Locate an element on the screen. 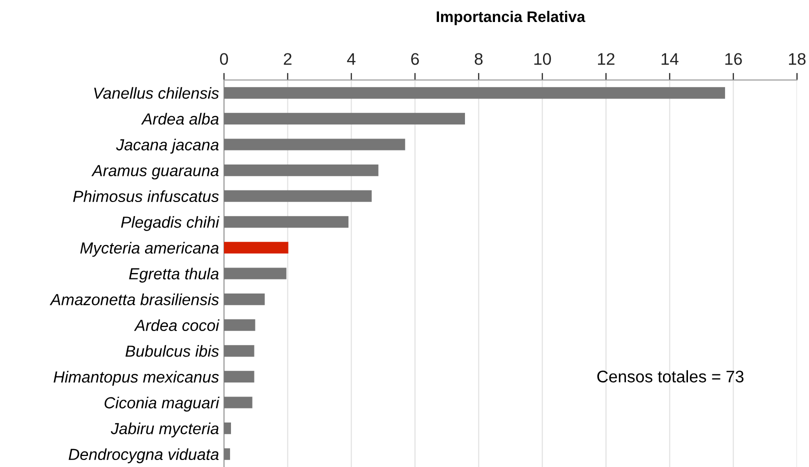  x-tick-label: 0 is located at coordinates (224, 59).